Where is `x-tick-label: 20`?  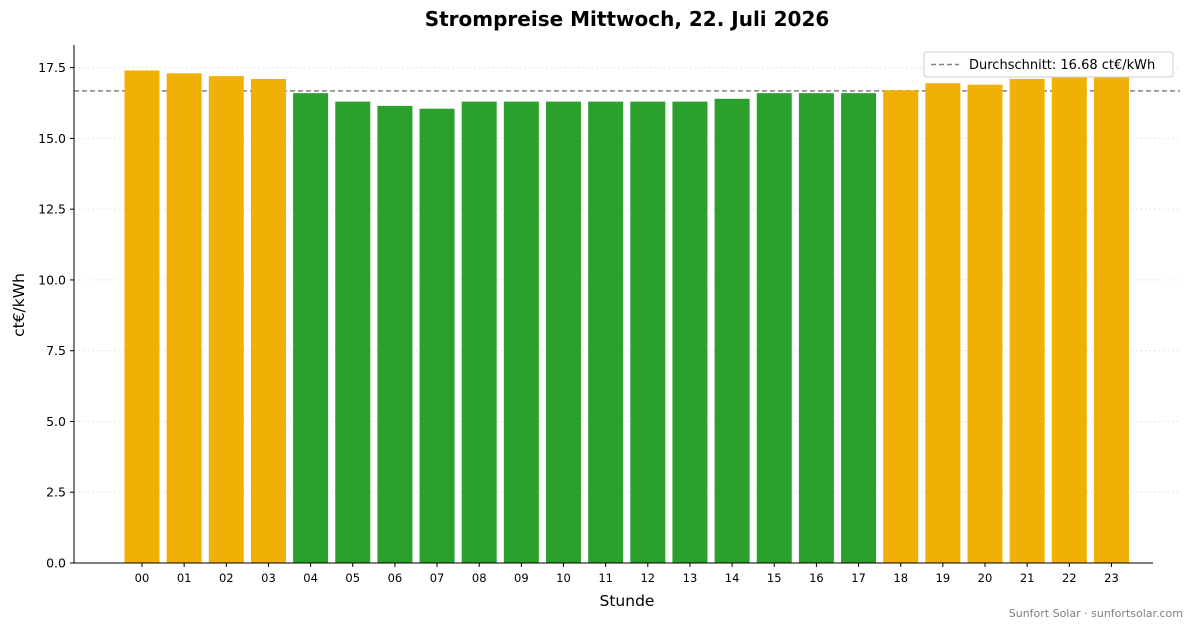 x-tick-label: 20 is located at coordinates (985, 578).